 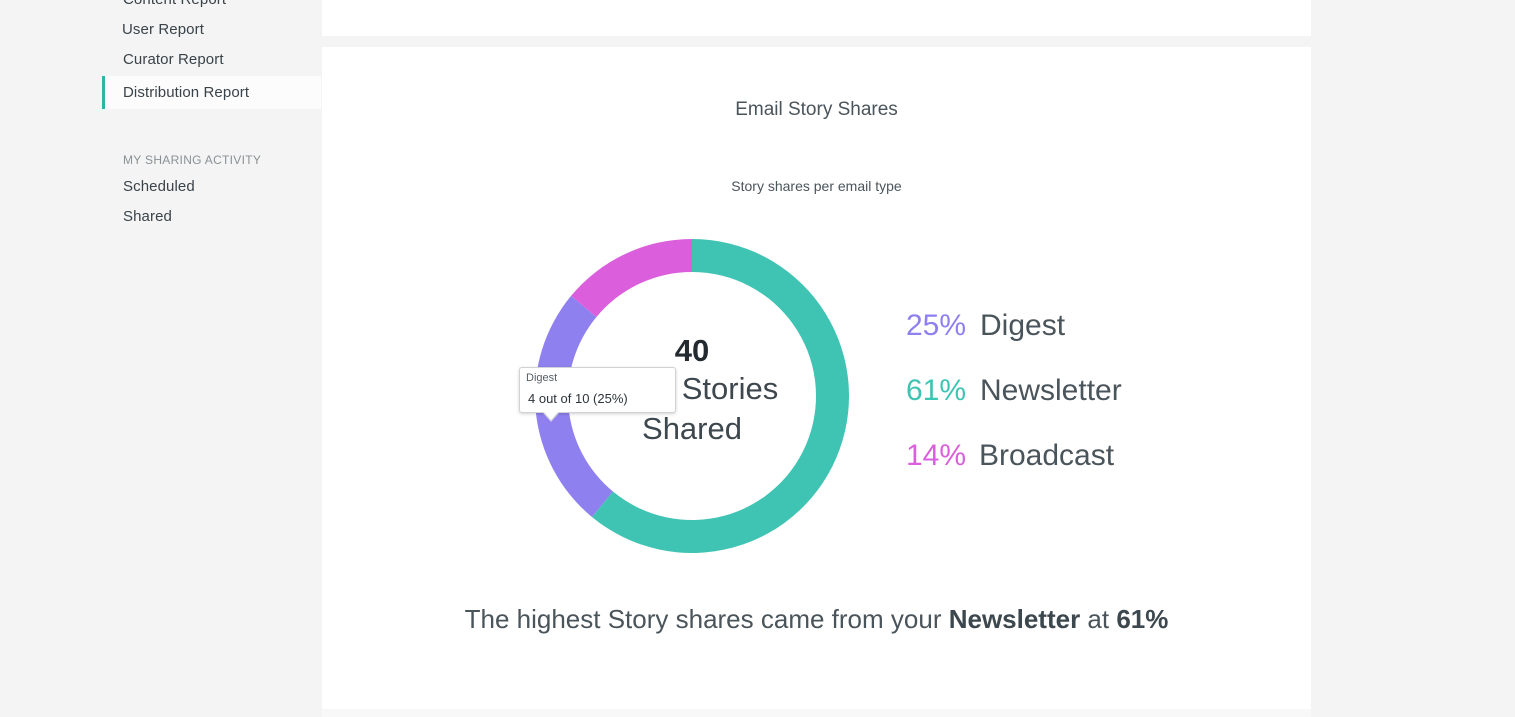 What do you see at coordinates (173, 59) in the screenshot?
I see `sidebar-item-curator-report: Curator Report` at bounding box center [173, 59].